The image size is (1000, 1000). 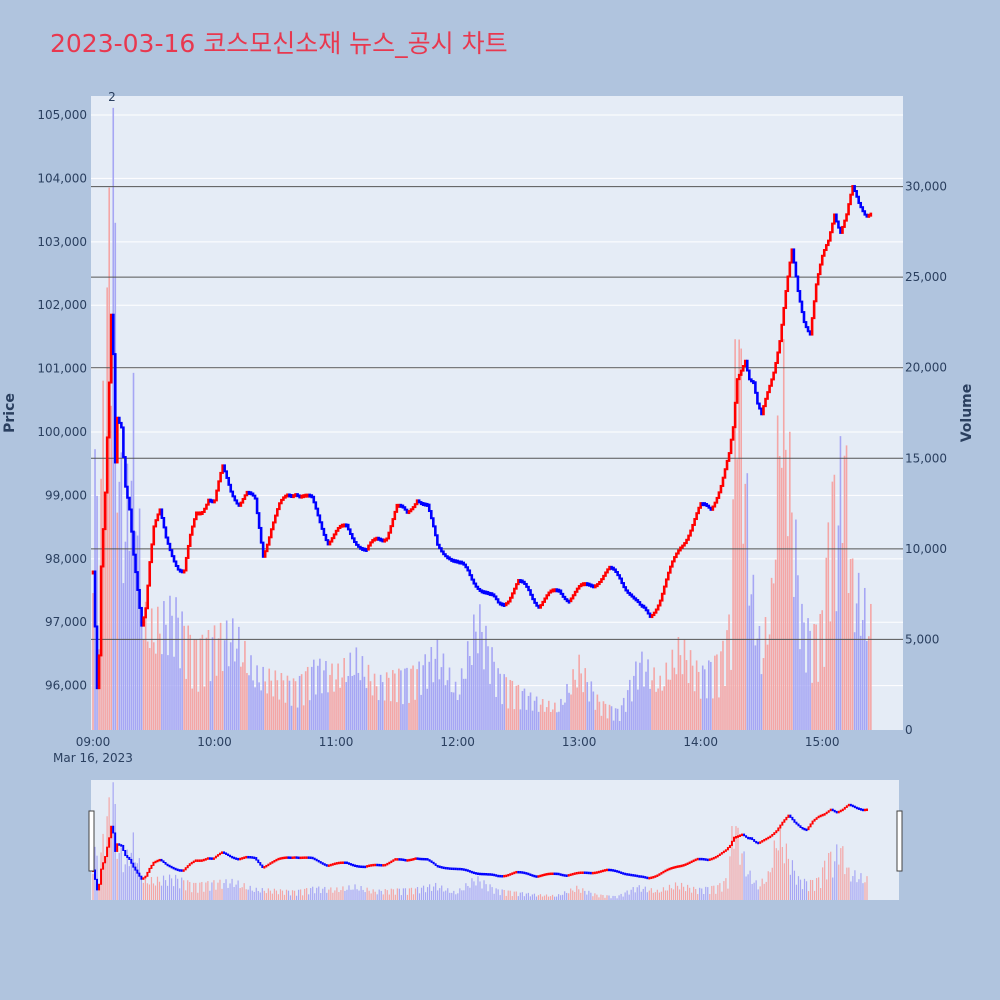 What do you see at coordinates (899, 841) in the screenshot?
I see `range-slider-right-handle` at bounding box center [899, 841].